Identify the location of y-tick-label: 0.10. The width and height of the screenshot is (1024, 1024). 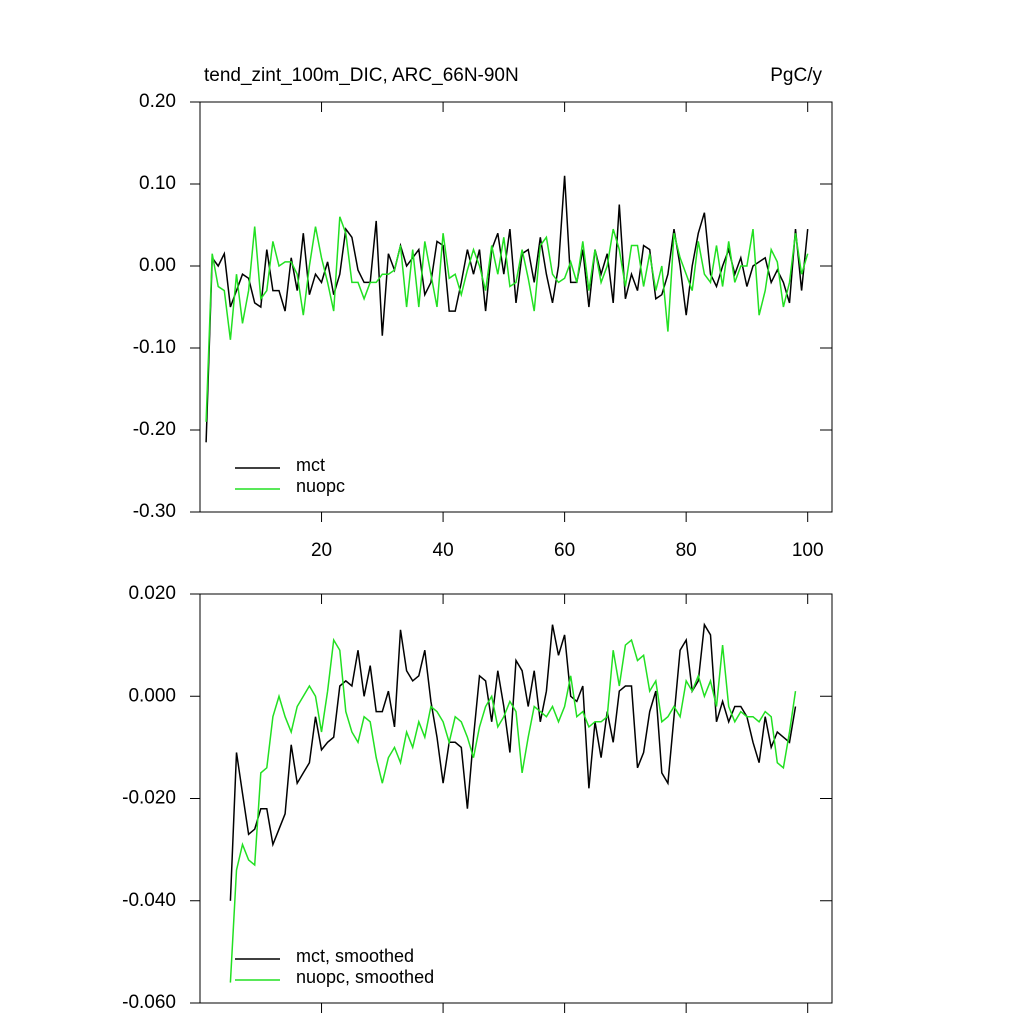
(157, 183).